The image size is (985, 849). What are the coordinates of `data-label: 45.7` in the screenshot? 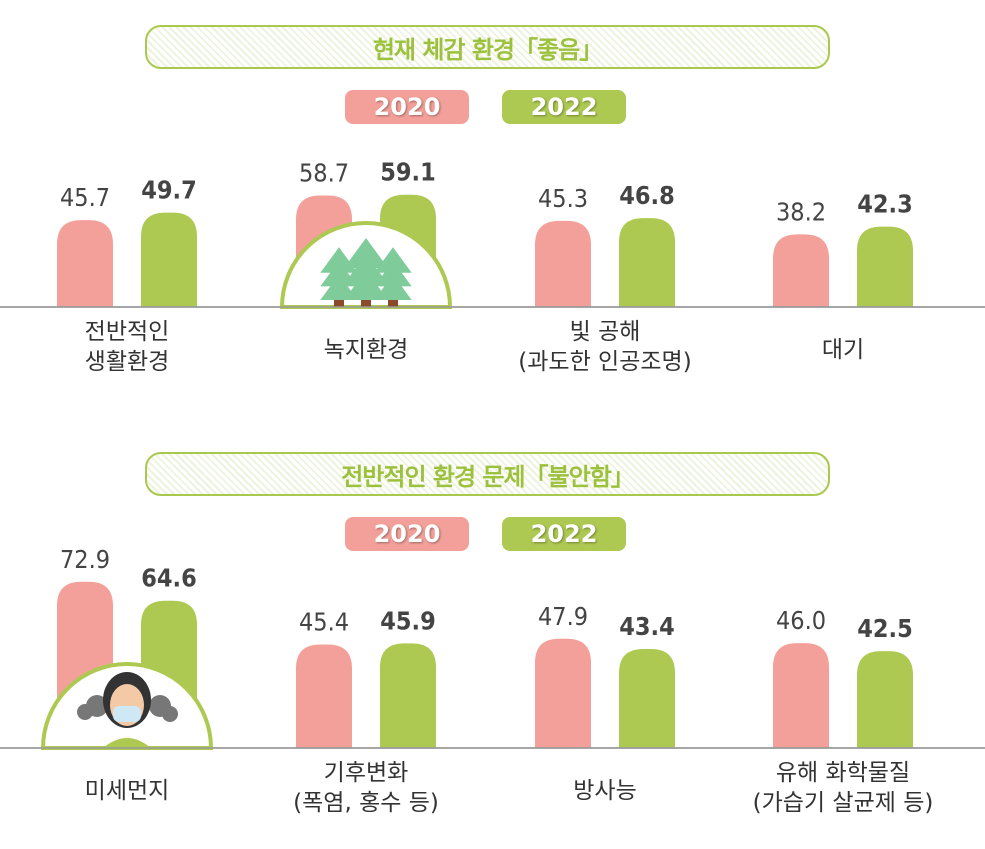 It's located at (85, 197).